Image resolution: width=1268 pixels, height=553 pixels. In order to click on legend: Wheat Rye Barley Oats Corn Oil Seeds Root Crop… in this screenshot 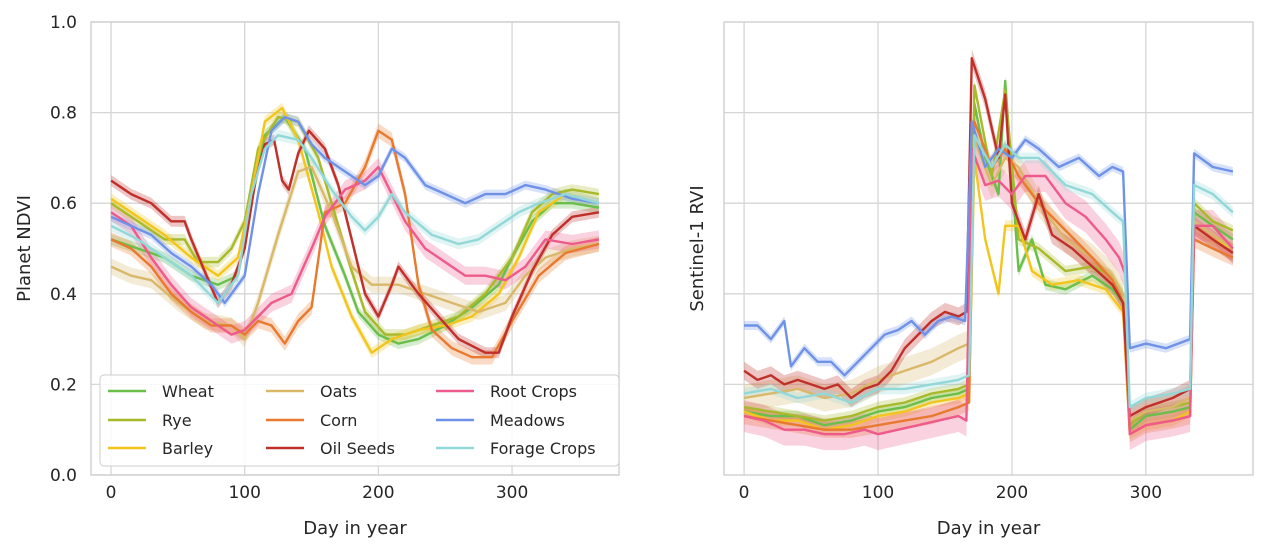, I will do `click(359, 420)`.